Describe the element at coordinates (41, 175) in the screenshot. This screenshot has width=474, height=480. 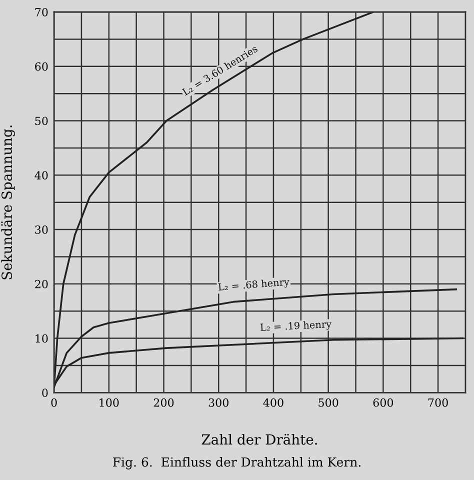
I see `y-tick-label: 40` at that location.